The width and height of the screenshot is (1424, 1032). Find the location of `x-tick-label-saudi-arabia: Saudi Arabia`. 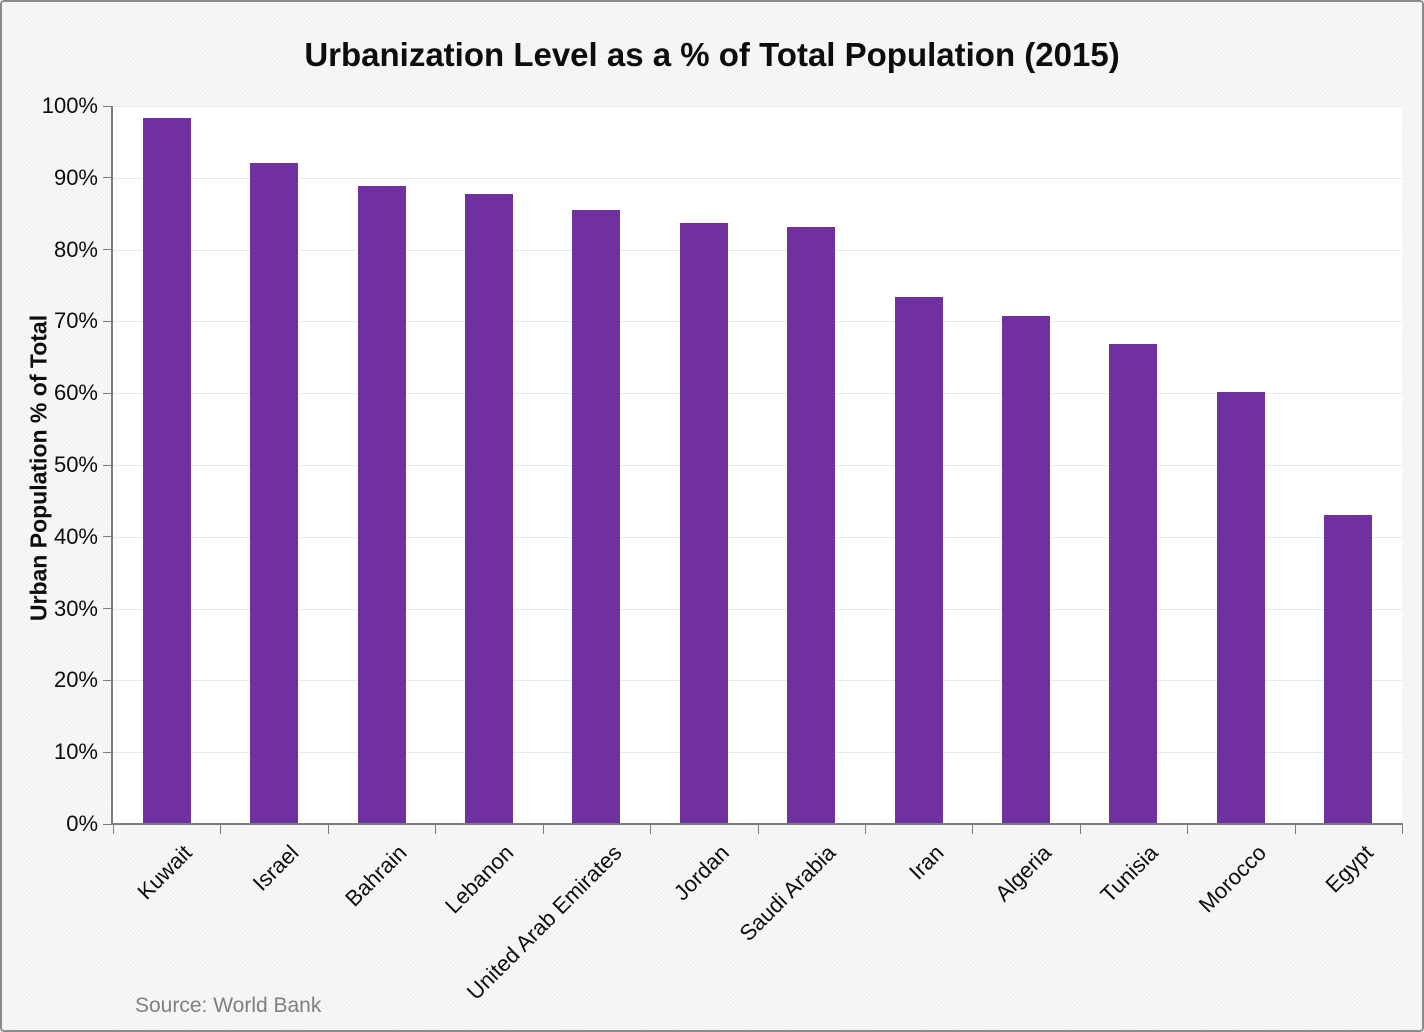

x-tick-label-saudi-arabia: Saudi Arabia is located at coordinates (787, 893).